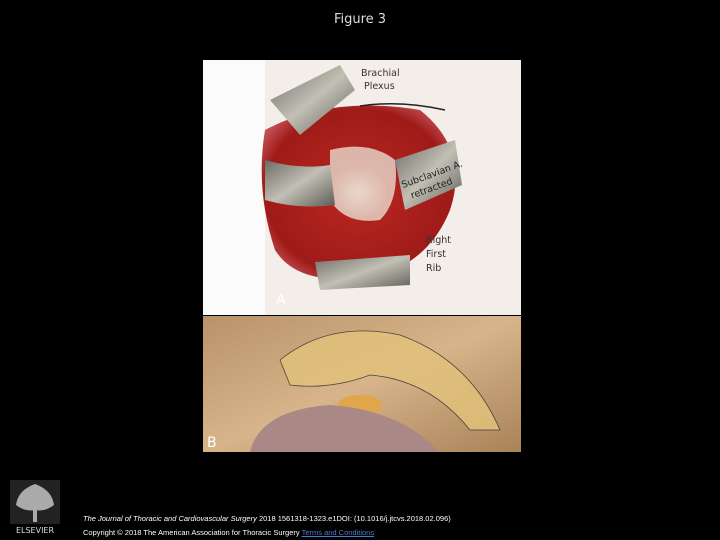 The image size is (720, 540). Describe the element at coordinates (35, 507) in the screenshot. I see `publisher-logo: ELSEVIER` at that location.